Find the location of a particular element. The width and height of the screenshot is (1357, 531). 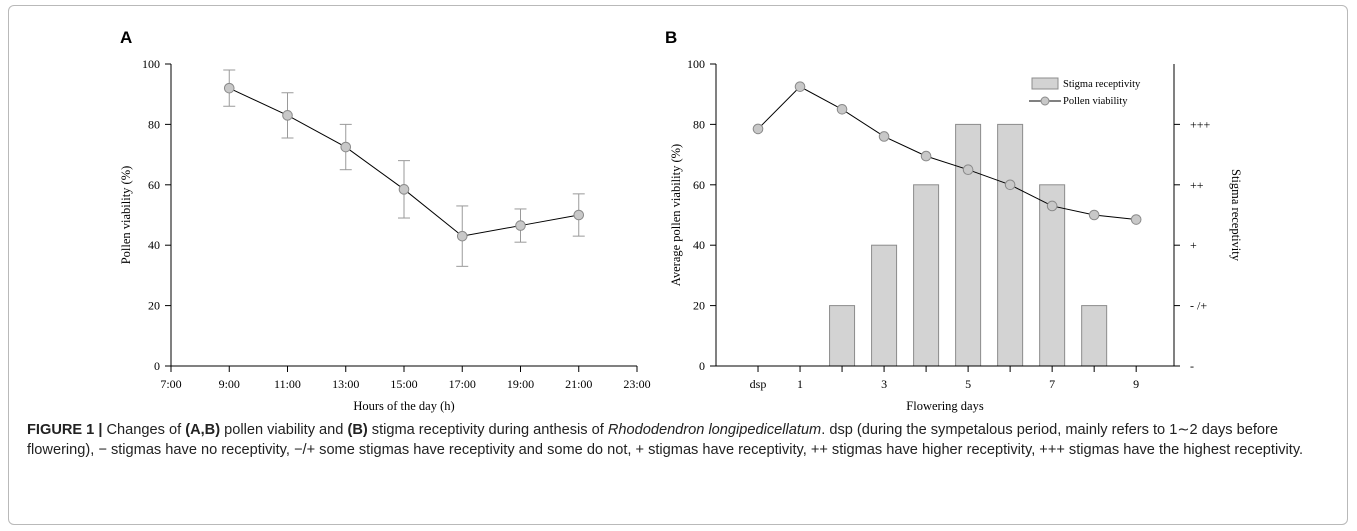

y2-axis-label: Stigma receptivity is located at coordinates (1236, 215).